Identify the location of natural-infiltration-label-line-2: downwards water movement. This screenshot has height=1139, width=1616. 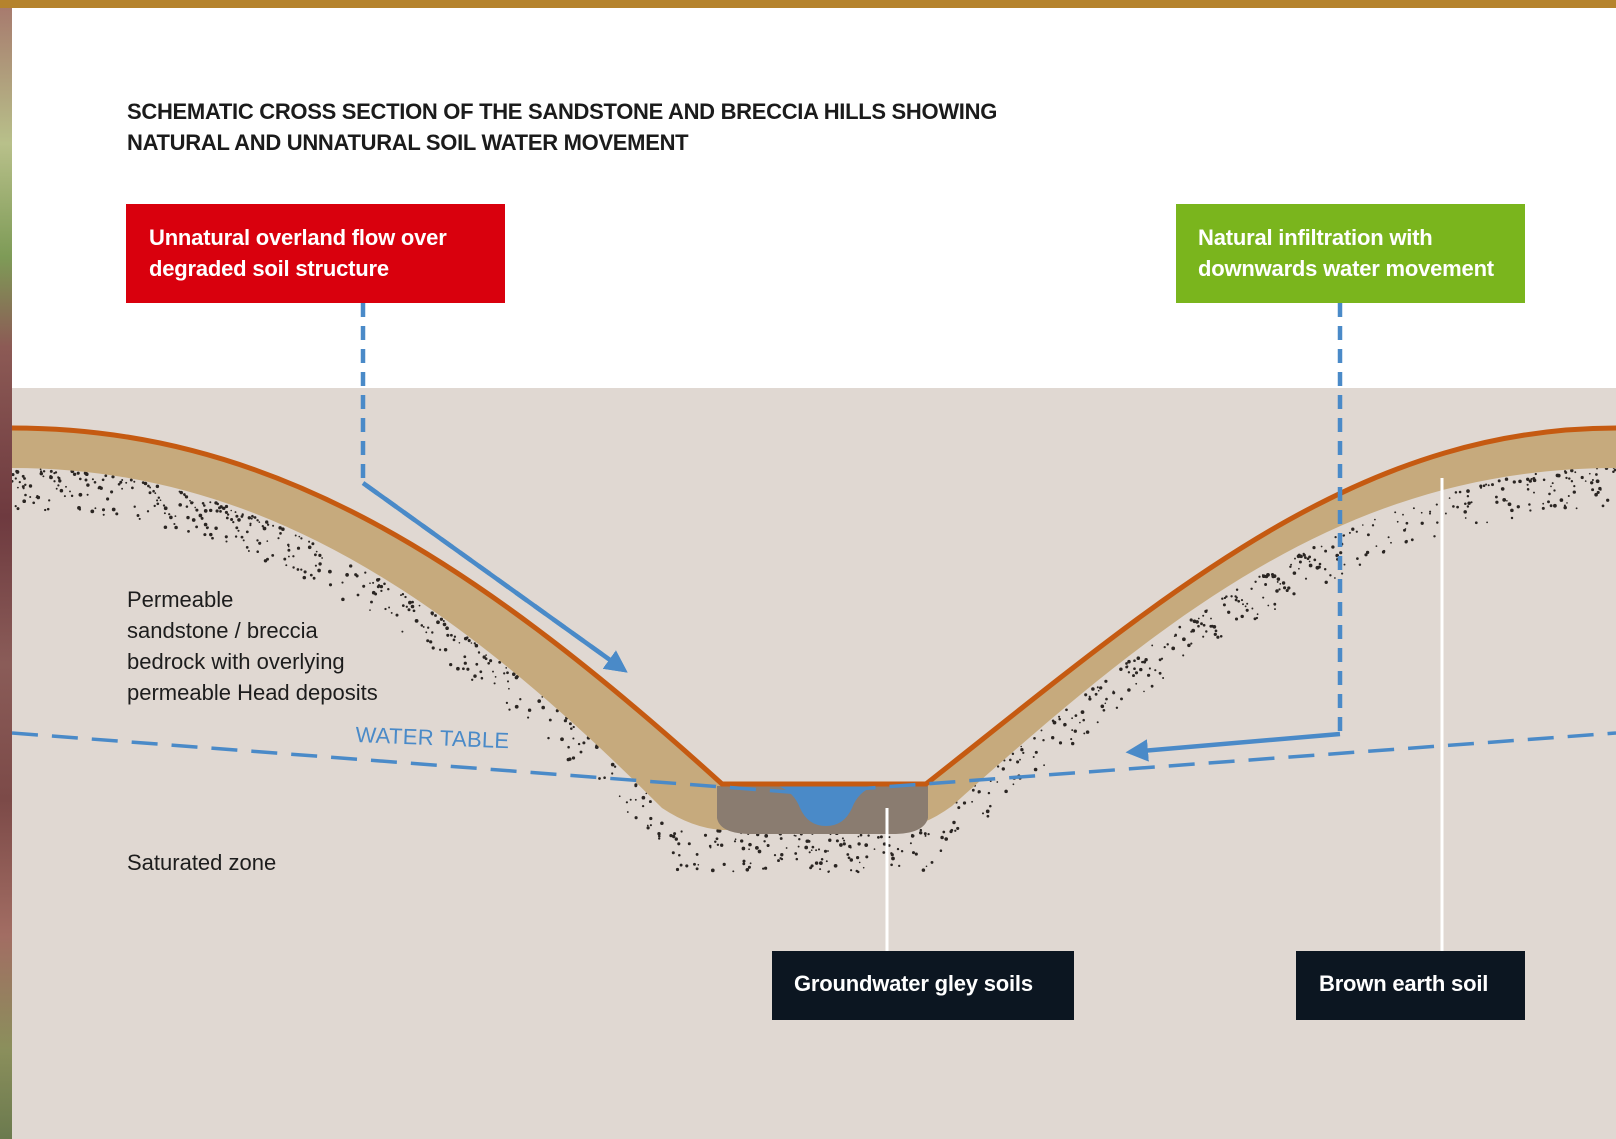
(1346, 268).